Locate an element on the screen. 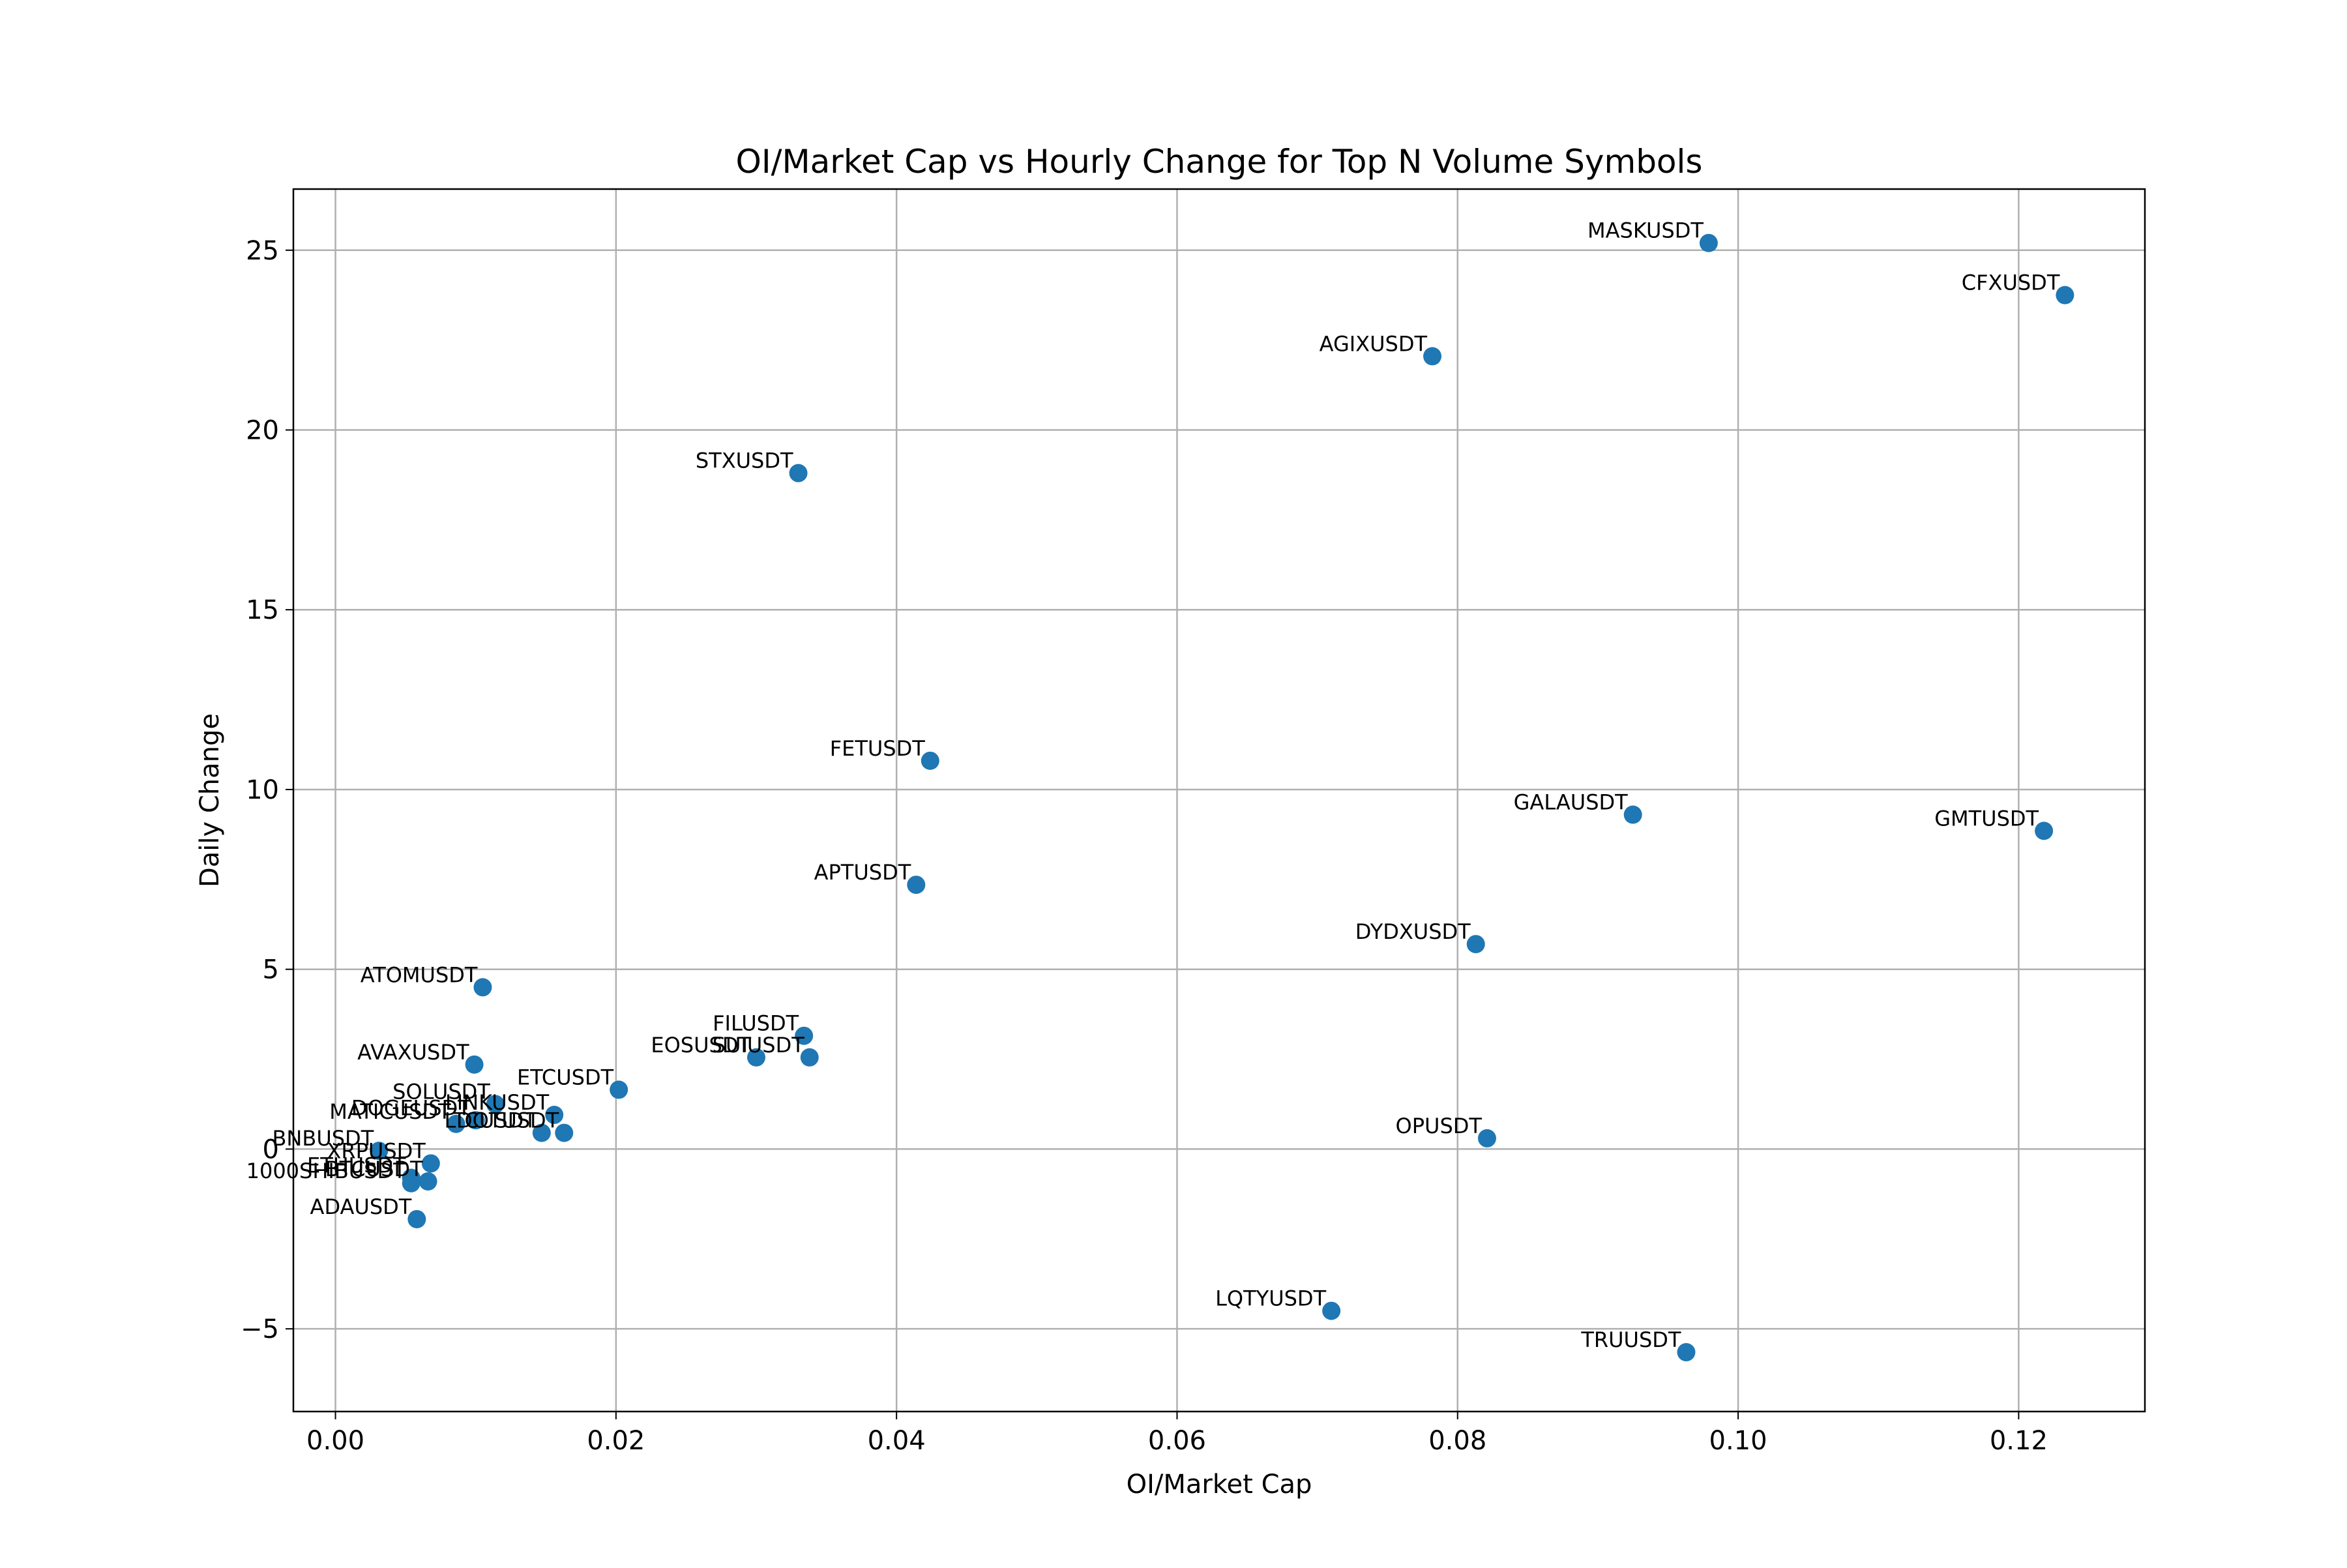 Image resolution: width=2347 pixels, height=1568 pixels. y-tick-label: 25 is located at coordinates (262, 251).